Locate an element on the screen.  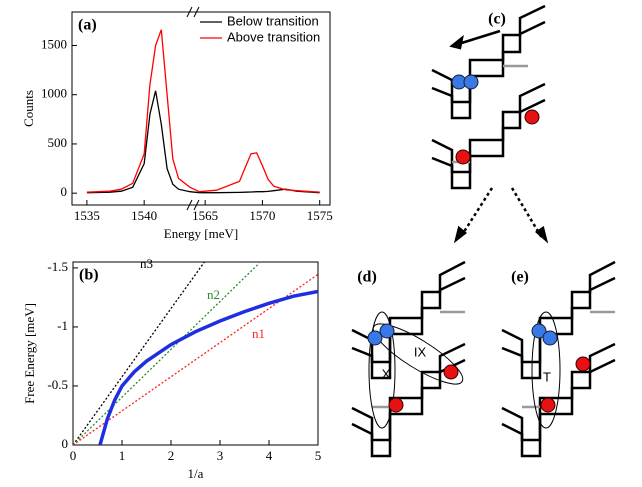
series-label: n3 is located at coordinates (146, 263).